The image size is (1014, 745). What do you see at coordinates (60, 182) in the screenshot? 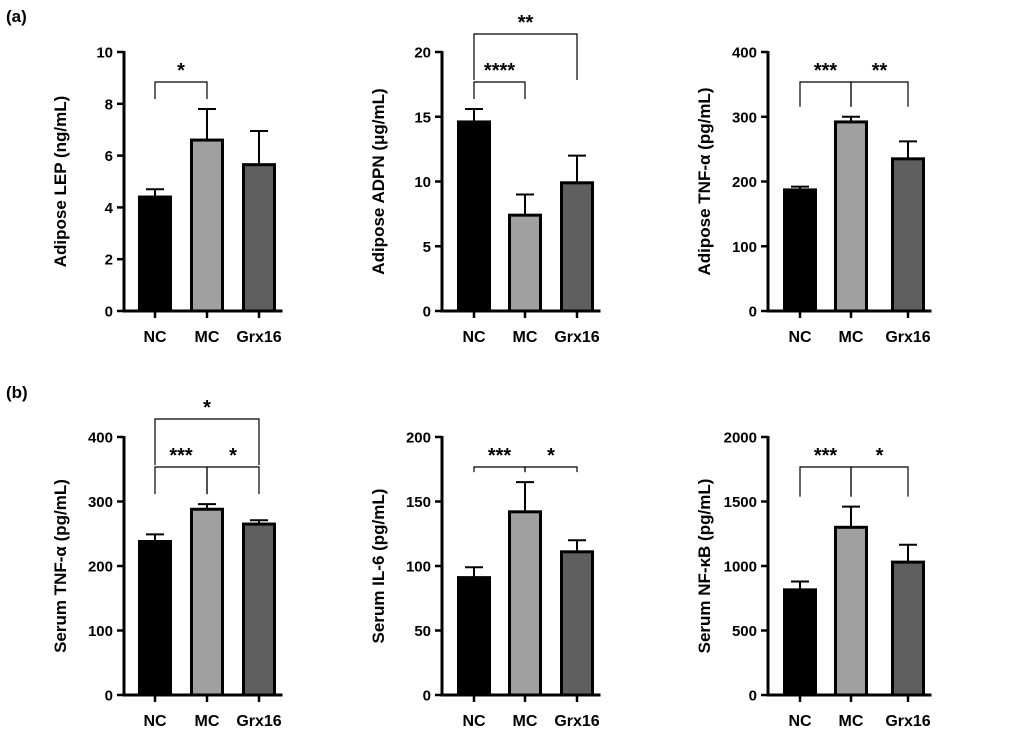
I see `y-axis-title: Adipose LEP (ng/mL)` at bounding box center [60, 182].